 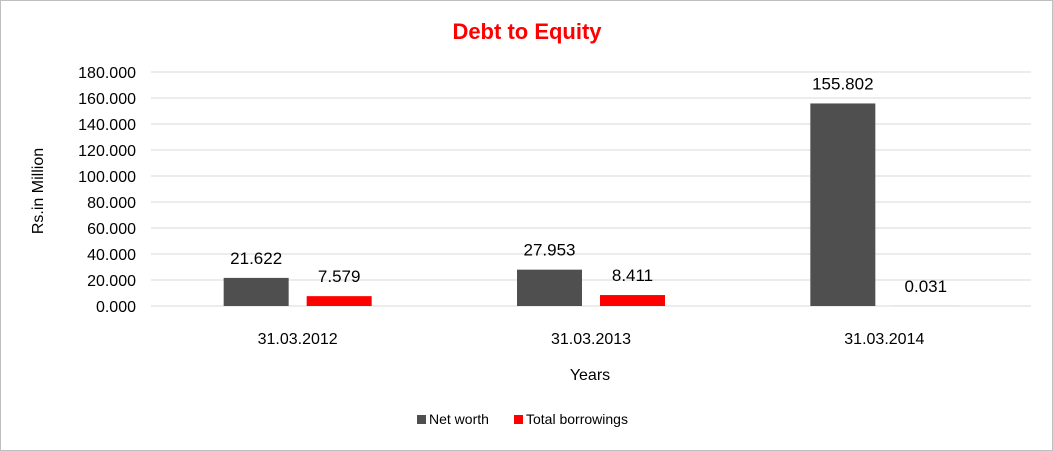 I want to click on x-tick-label: 31.03.2014, so click(x=884, y=339).